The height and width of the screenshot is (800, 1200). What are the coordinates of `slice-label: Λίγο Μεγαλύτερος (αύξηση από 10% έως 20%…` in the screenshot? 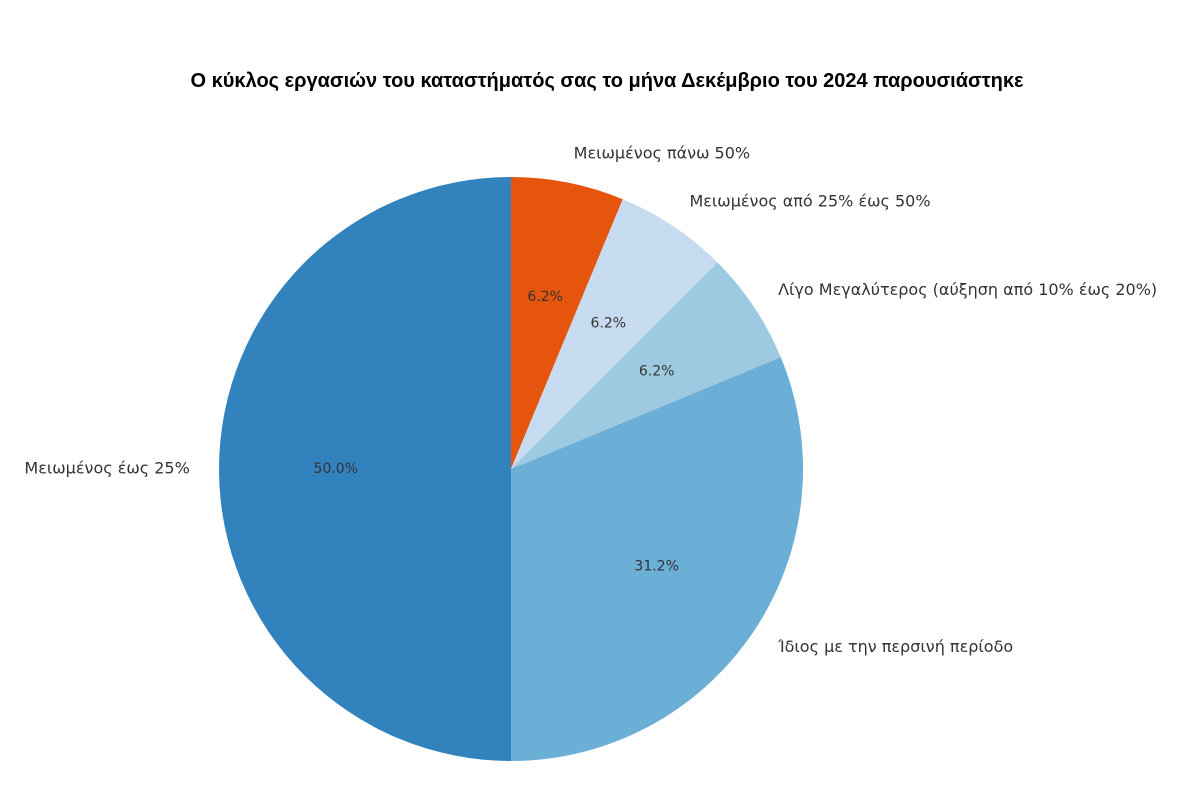 It's located at (967, 289).